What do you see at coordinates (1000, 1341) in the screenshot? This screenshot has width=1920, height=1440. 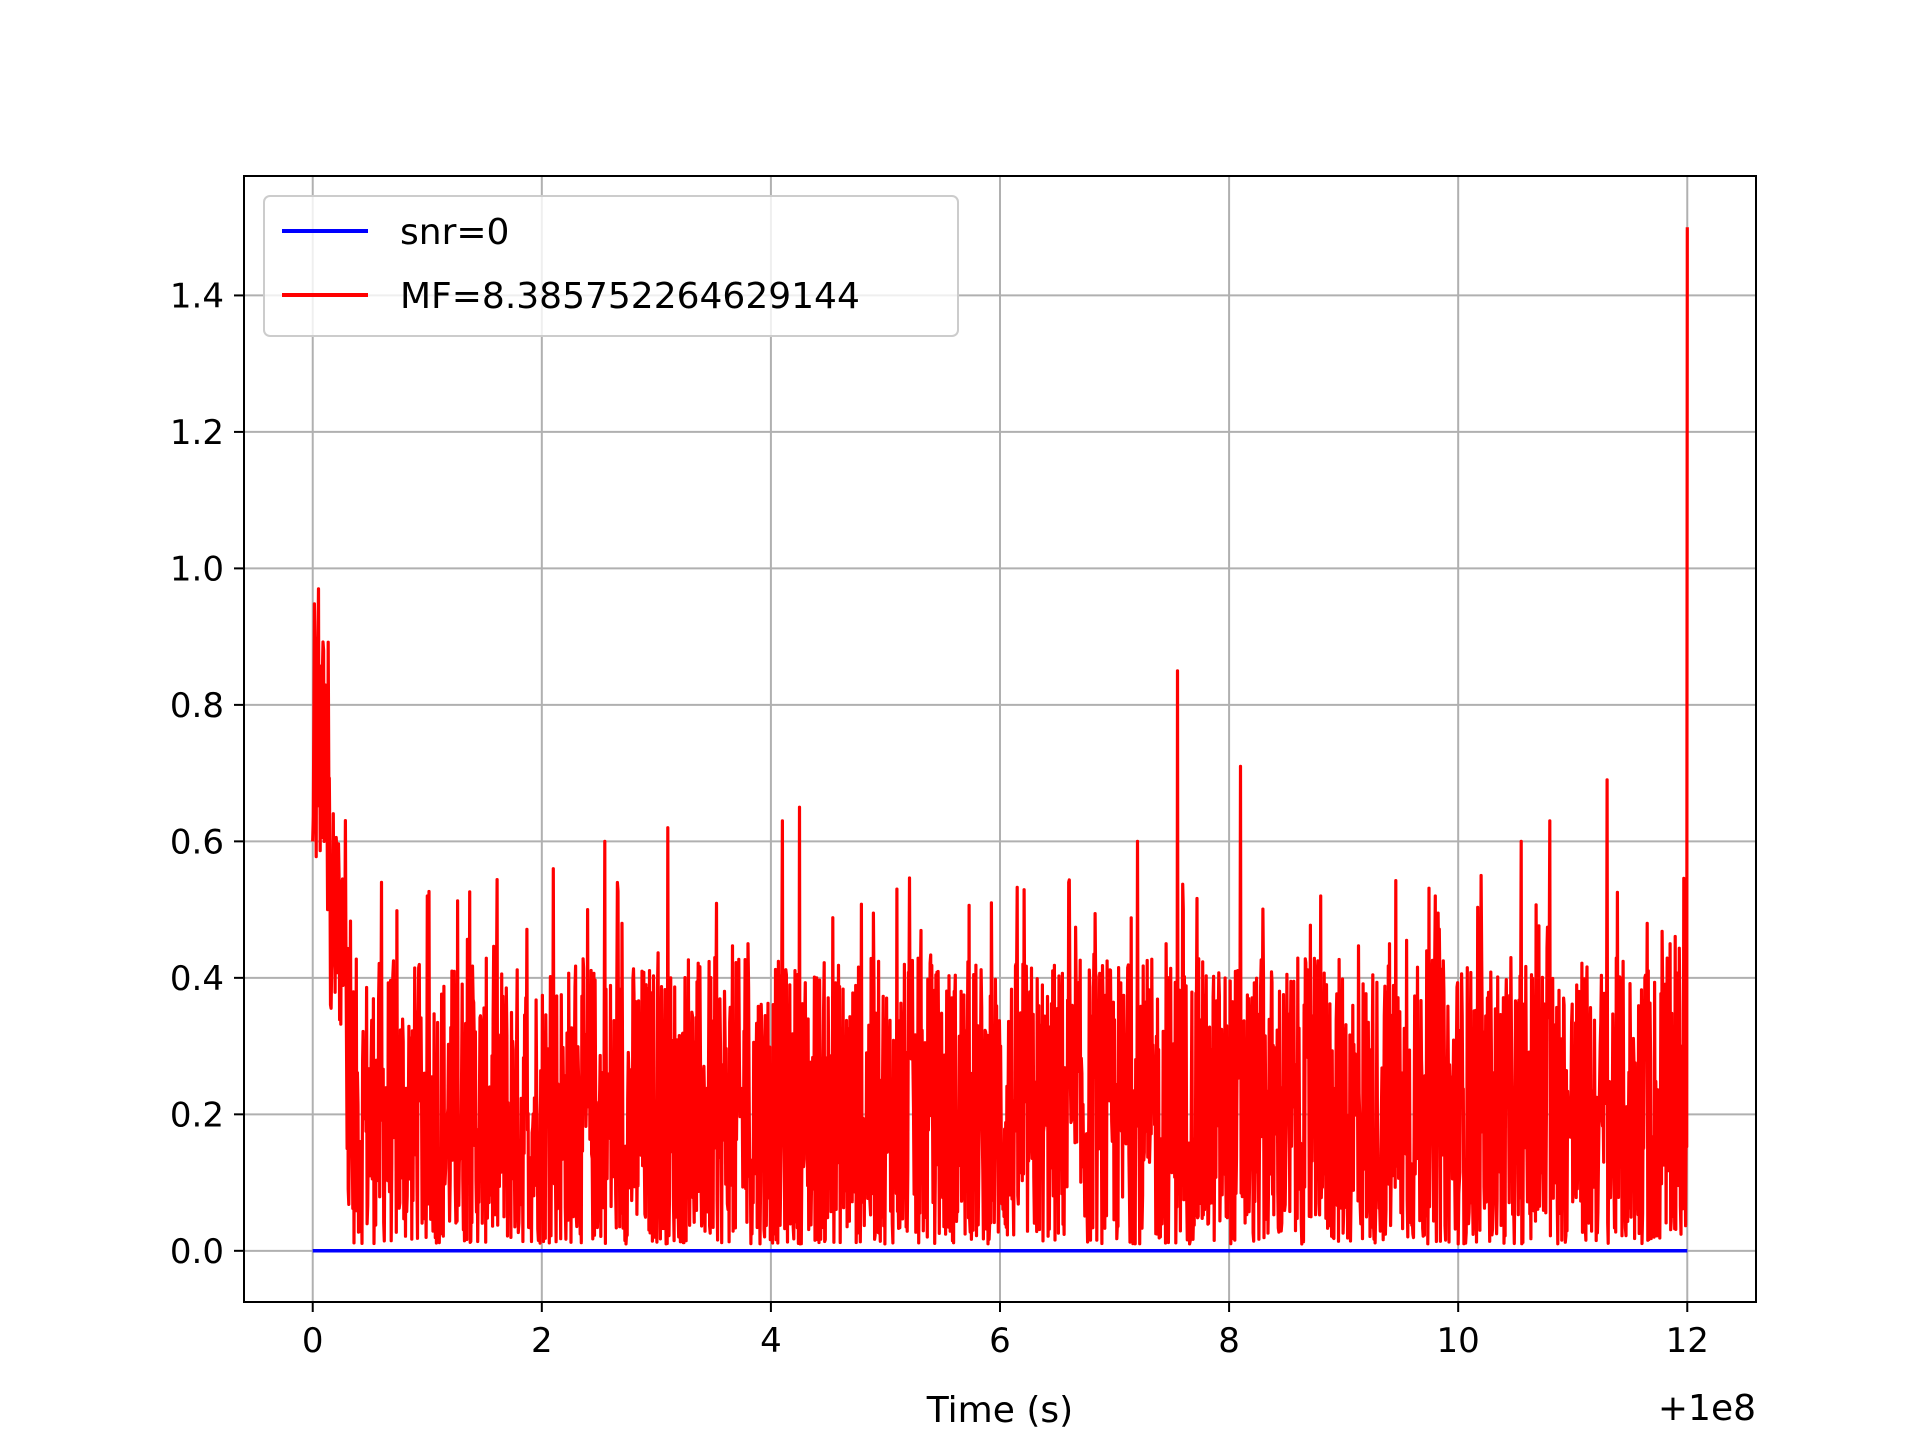 I see `x-tick-label: 6` at bounding box center [1000, 1341].